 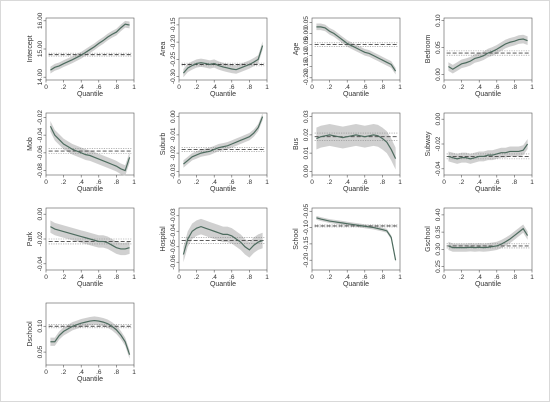 What do you see at coordinates (173, 41) in the screenshot?
I see `y-tick-label: -0.20` at bounding box center [173, 41].